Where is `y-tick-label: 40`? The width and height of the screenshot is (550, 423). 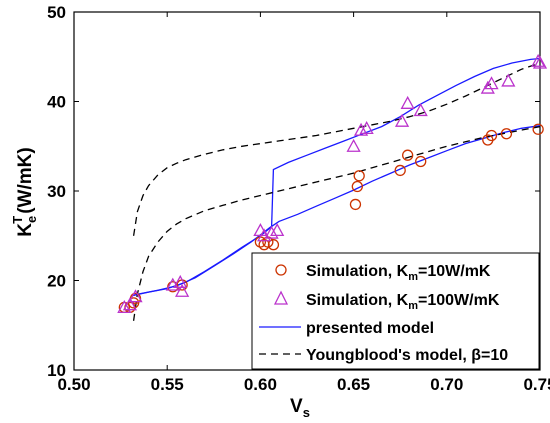 y-tick-label: 40 is located at coordinates (56, 102).